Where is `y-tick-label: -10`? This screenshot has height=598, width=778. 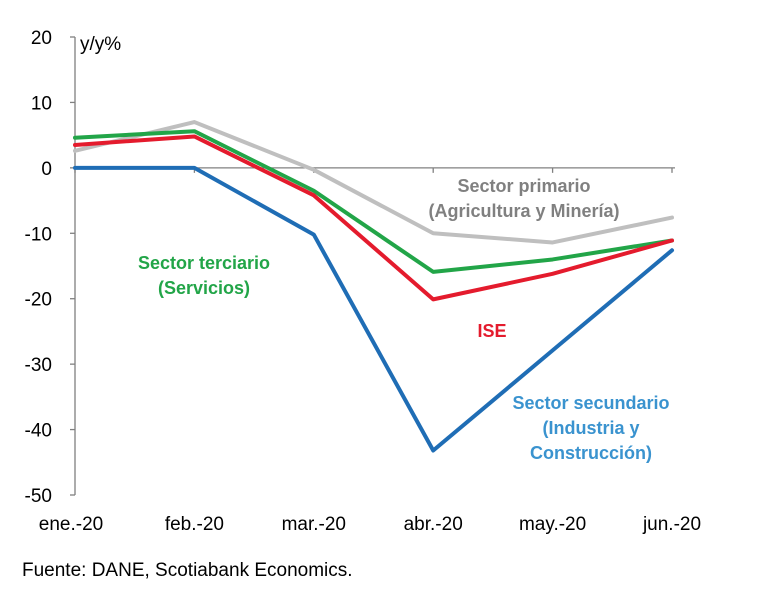 y-tick-label: -10 is located at coordinates (38, 234).